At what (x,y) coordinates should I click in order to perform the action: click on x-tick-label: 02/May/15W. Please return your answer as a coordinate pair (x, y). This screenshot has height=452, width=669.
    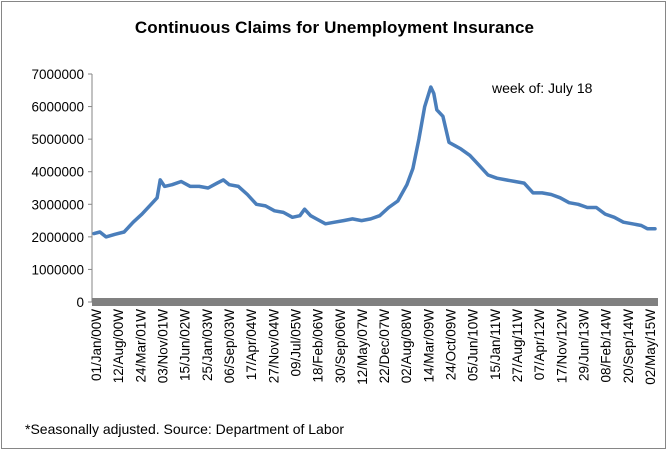
    Looking at the image, I should click on (650, 347).